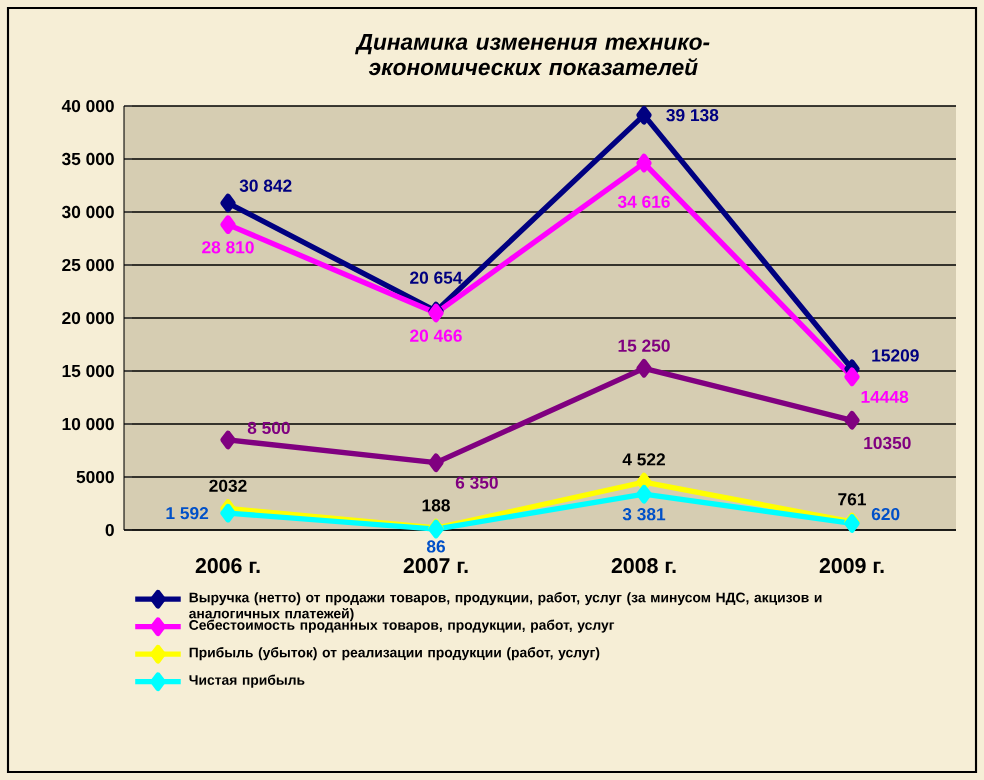 Image resolution: width=984 pixels, height=780 pixels. I want to click on data-label: 34 616, so click(643, 201).